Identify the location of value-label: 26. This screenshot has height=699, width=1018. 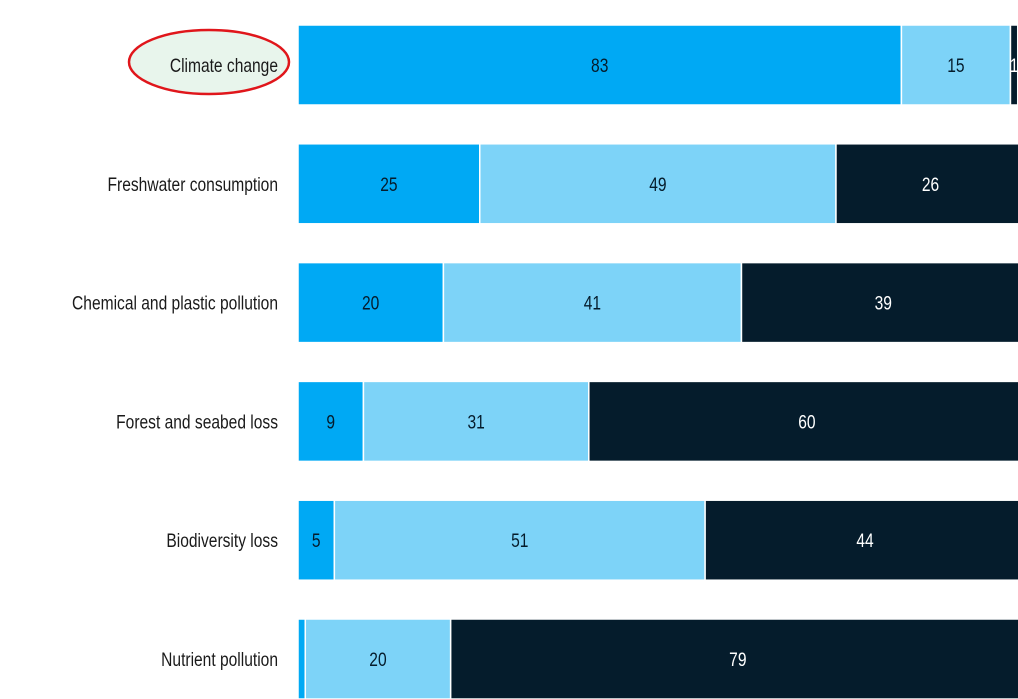
(930, 184).